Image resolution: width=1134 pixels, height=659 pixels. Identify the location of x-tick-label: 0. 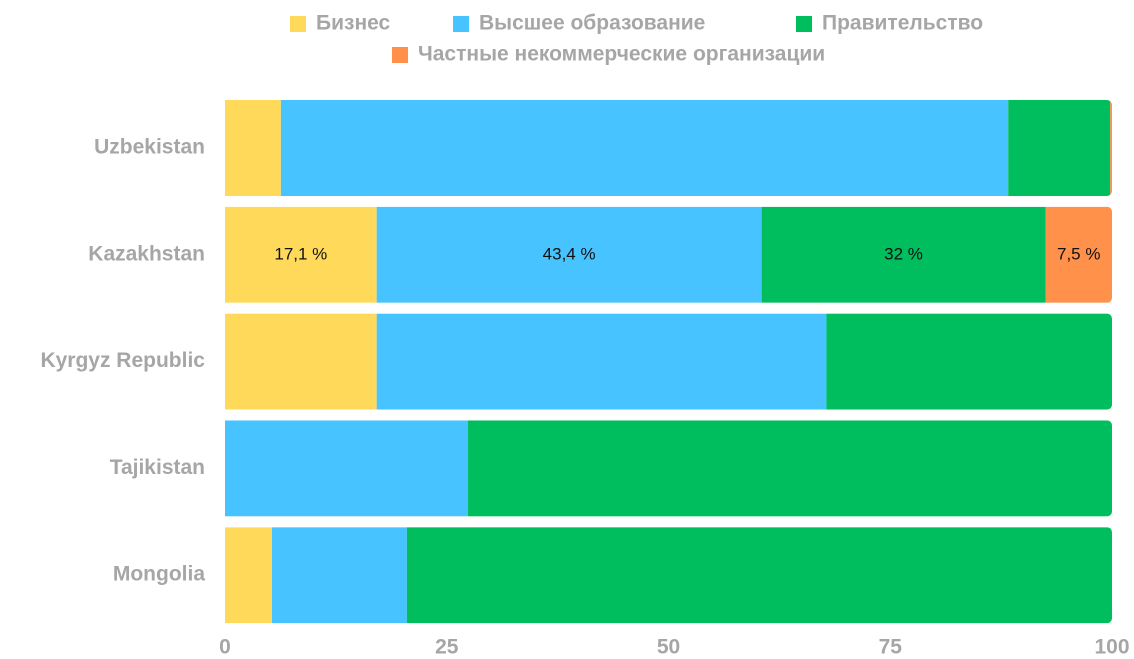
(225, 647).